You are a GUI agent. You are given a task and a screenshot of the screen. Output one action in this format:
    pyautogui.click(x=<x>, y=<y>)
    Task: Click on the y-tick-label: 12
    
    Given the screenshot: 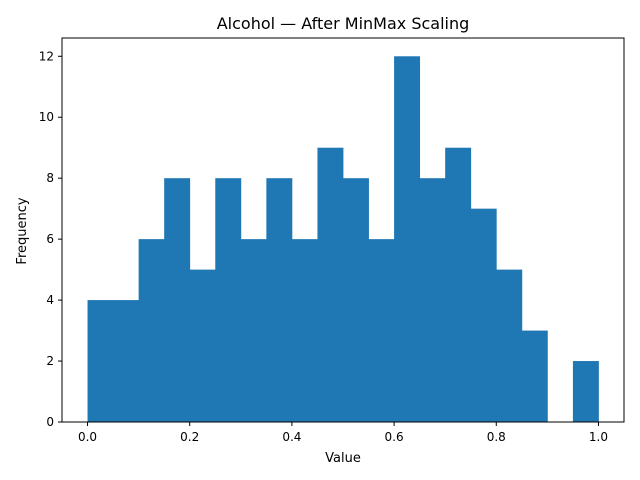 What is the action you would take?
    pyautogui.click(x=46, y=56)
    